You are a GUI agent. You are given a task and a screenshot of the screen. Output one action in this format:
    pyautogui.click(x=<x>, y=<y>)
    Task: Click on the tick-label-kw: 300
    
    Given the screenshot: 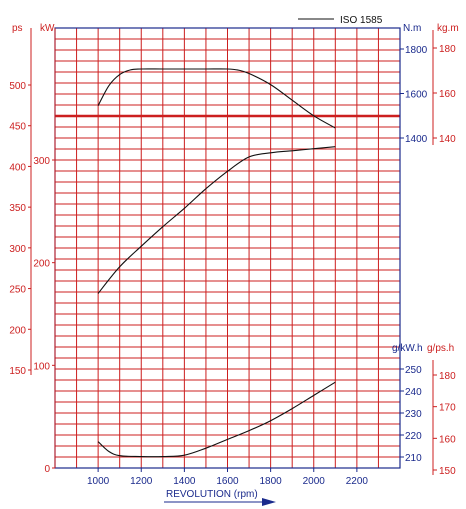 What is the action you would take?
    pyautogui.click(x=41, y=161)
    